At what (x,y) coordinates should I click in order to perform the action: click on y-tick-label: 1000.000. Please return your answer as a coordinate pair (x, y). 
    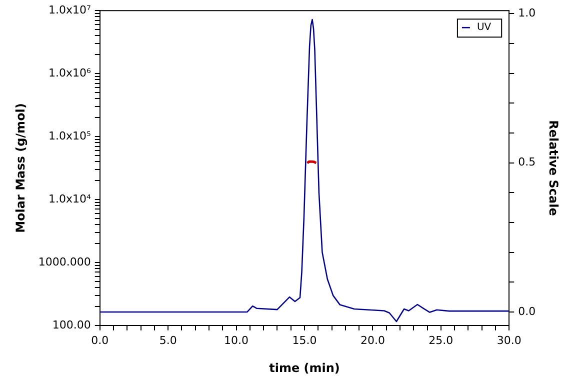
    Looking at the image, I should click on (64, 261).